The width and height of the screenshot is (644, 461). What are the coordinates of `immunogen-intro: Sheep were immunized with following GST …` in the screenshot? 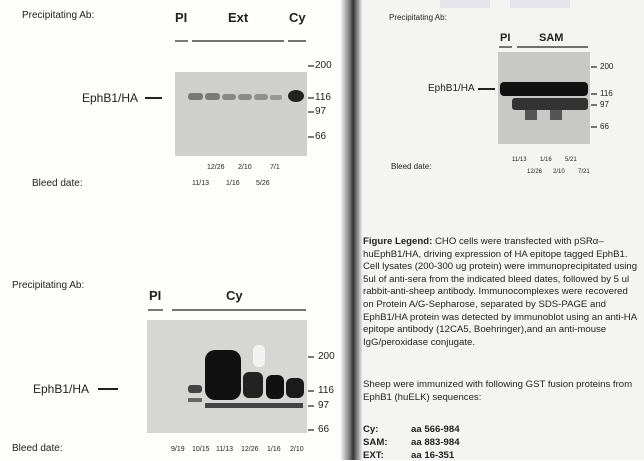 It's located at (498, 391).